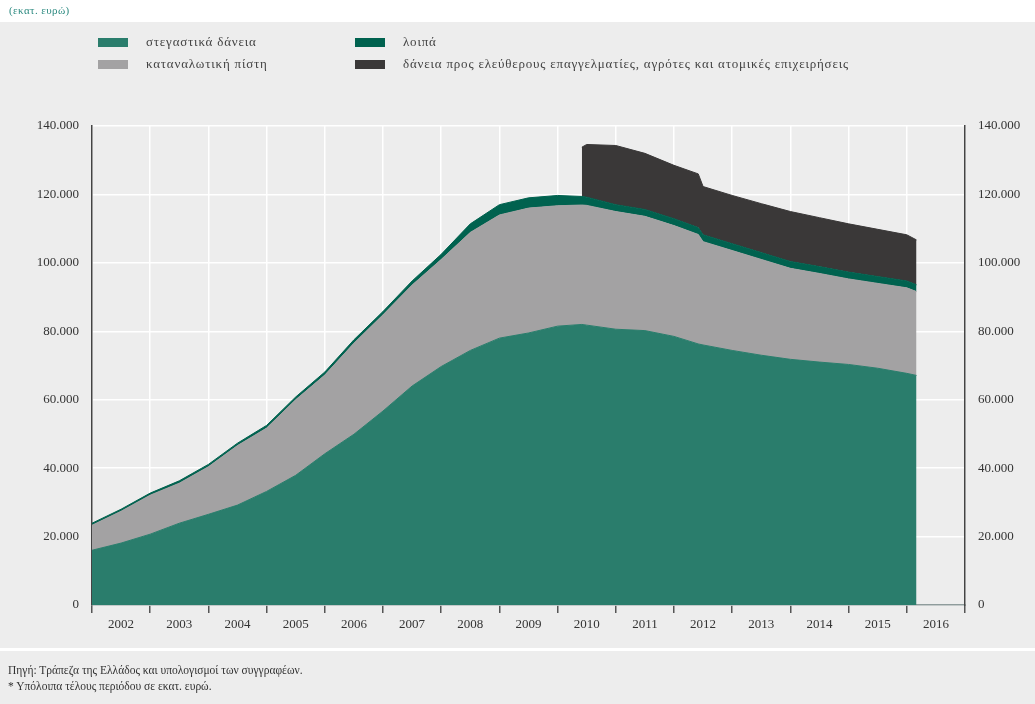 The image size is (1035, 704). I want to click on y2-tick-label: 0, so click(981, 604).